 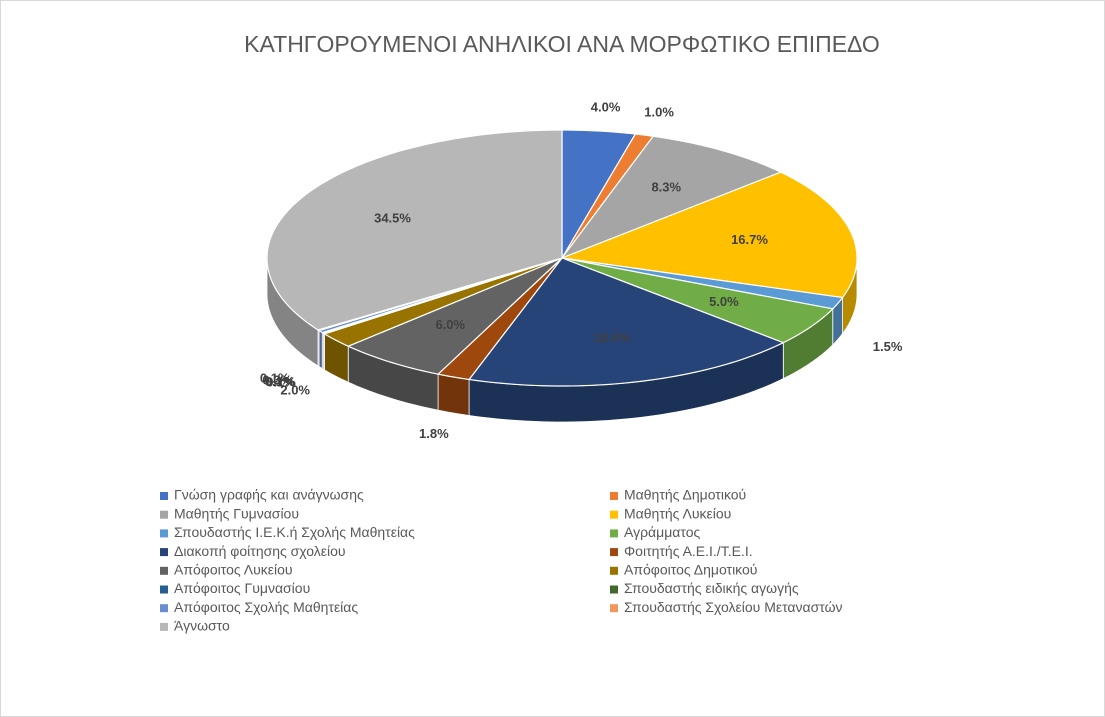 What do you see at coordinates (612, 337) in the screenshot?
I see `data-label: 18.6%` at bounding box center [612, 337].